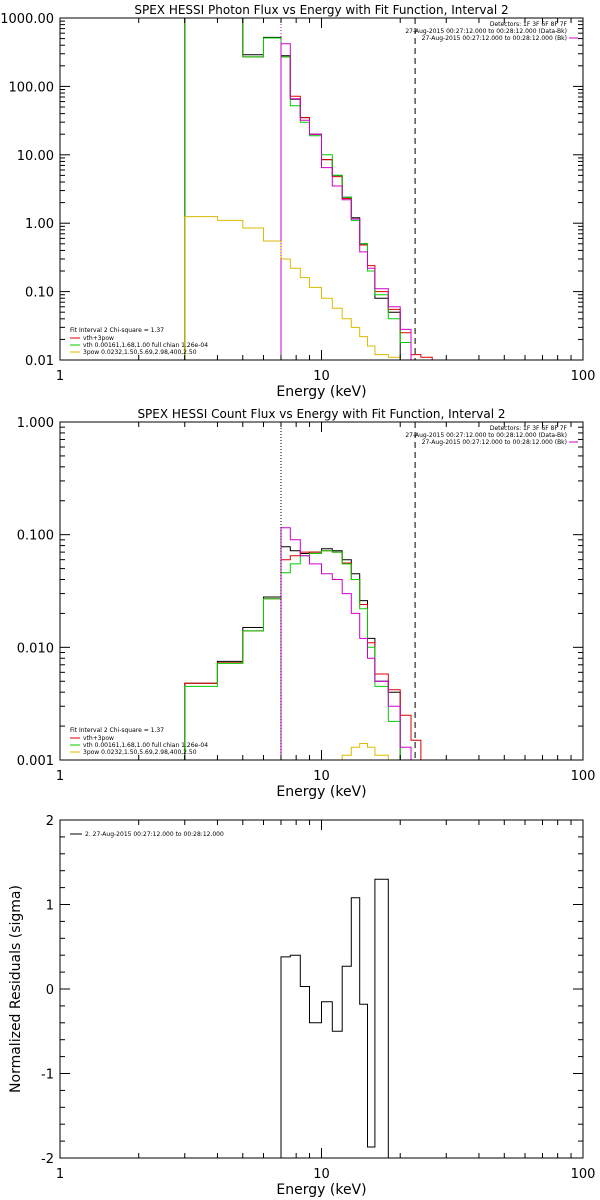 The height and width of the screenshot is (1200, 600). What do you see at coordinates (35, 423) in the screenshot?
I see `y-tick-label-4: 1.000` at bounding box center [35, 423].